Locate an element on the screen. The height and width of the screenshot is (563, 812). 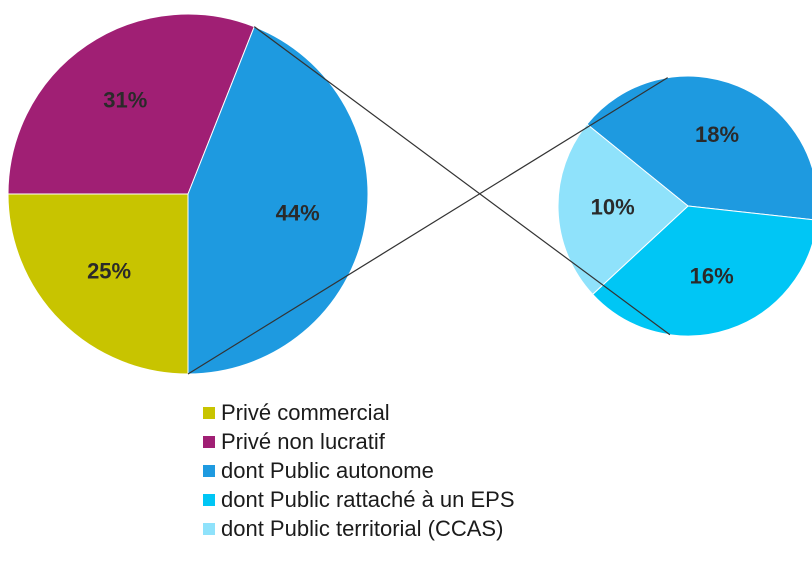
main-pie-label-commercial: 25% is located at coordinates (109, 271).